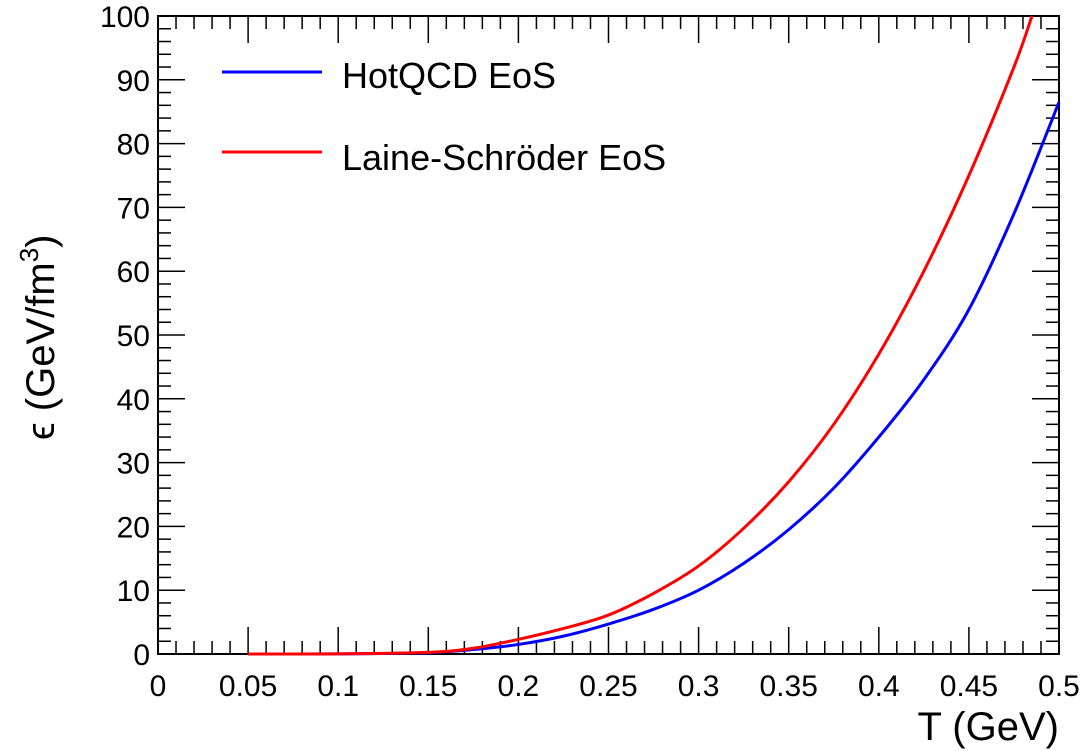  I want to click on x-axis-title: T (GeV), so click(988, 727).